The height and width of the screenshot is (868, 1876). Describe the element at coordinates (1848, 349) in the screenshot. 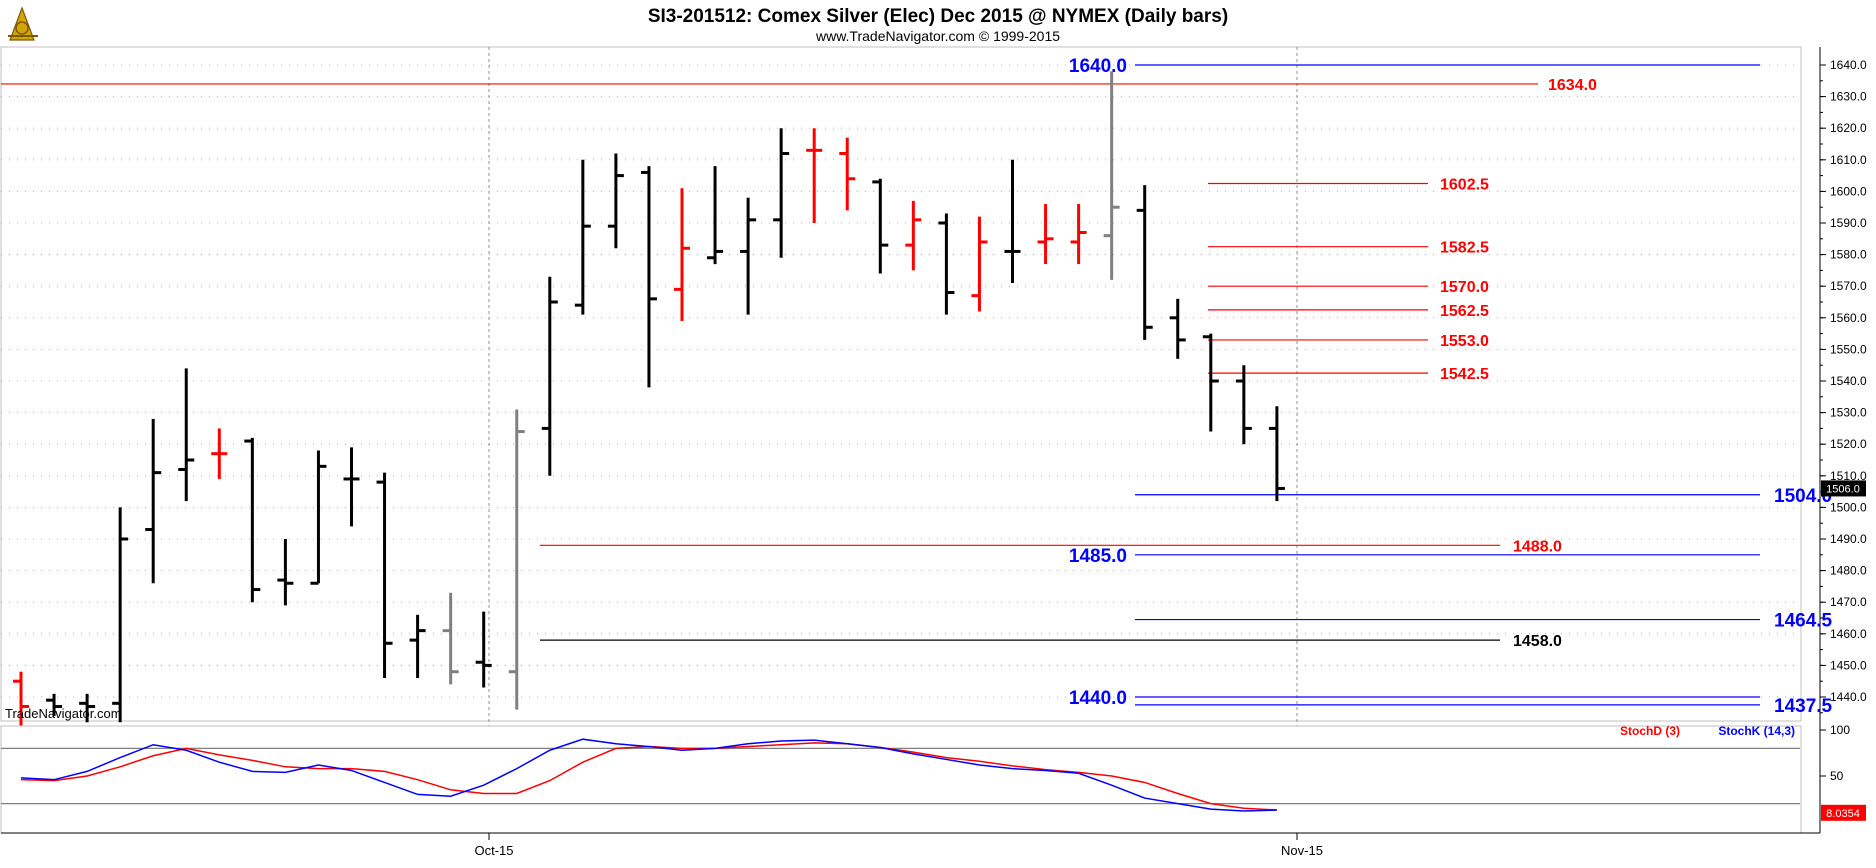

I see `y-tick-label: 1550.0` at that location.